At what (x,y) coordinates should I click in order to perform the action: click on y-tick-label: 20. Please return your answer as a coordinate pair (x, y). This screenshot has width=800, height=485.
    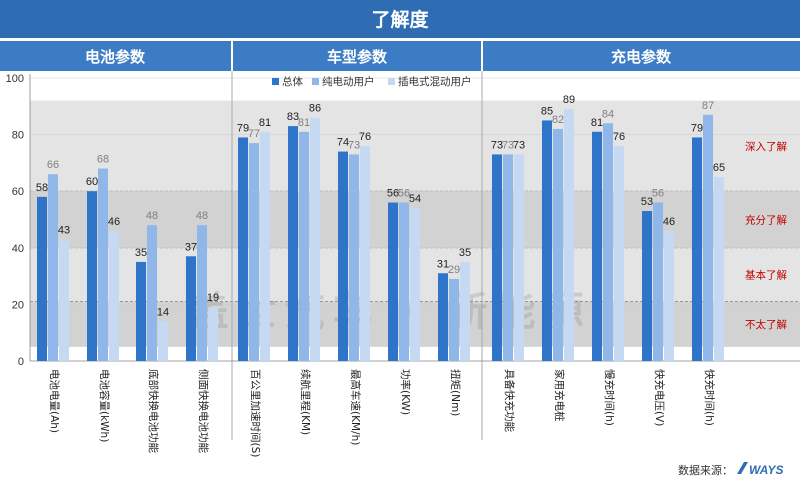
    Looking at the image, I should click on (18, 305).